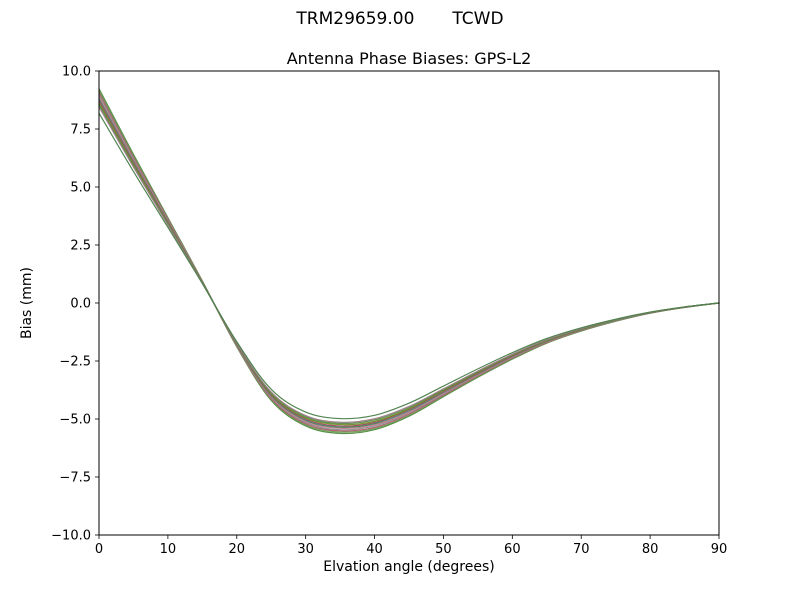  Describe the element at coordinates (99, 549) in the screenshot. I see `x-tick-label: 0` at that location.